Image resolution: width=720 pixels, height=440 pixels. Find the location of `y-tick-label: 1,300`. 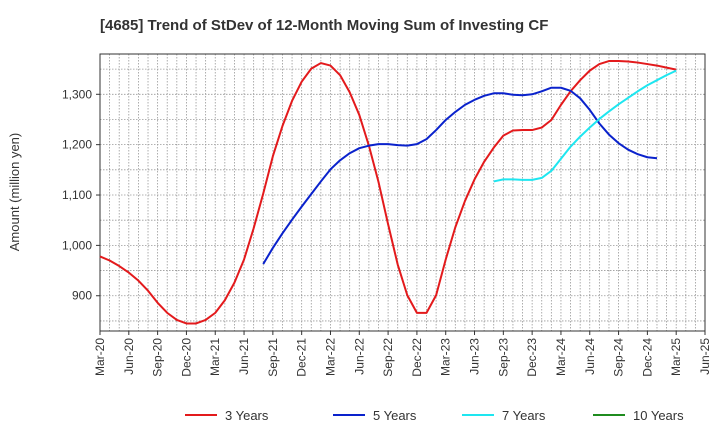

y-tick-label: 1,300 is located at coordinates (77, 94).